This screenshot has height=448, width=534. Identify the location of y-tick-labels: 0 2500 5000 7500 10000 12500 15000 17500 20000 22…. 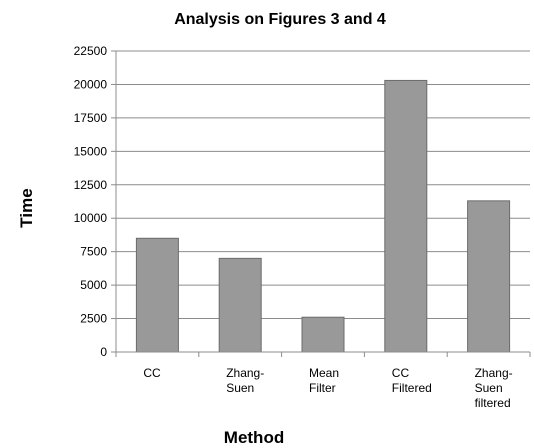
(91, 201).